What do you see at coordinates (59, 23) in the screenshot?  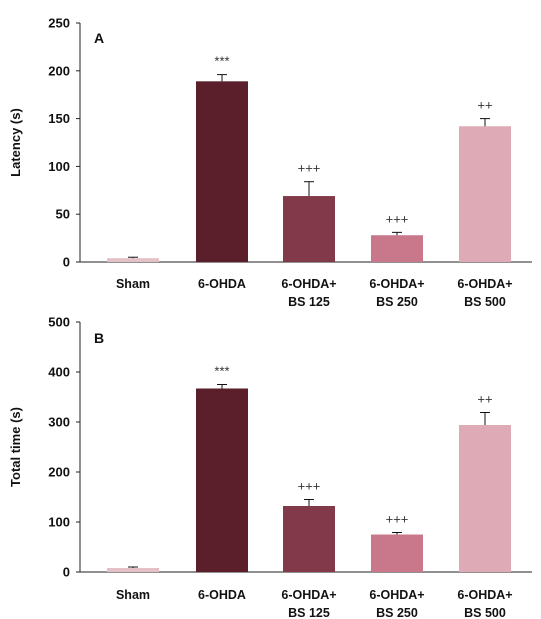 I see `y-tick-label: 250` at bounding box center [59, 23].